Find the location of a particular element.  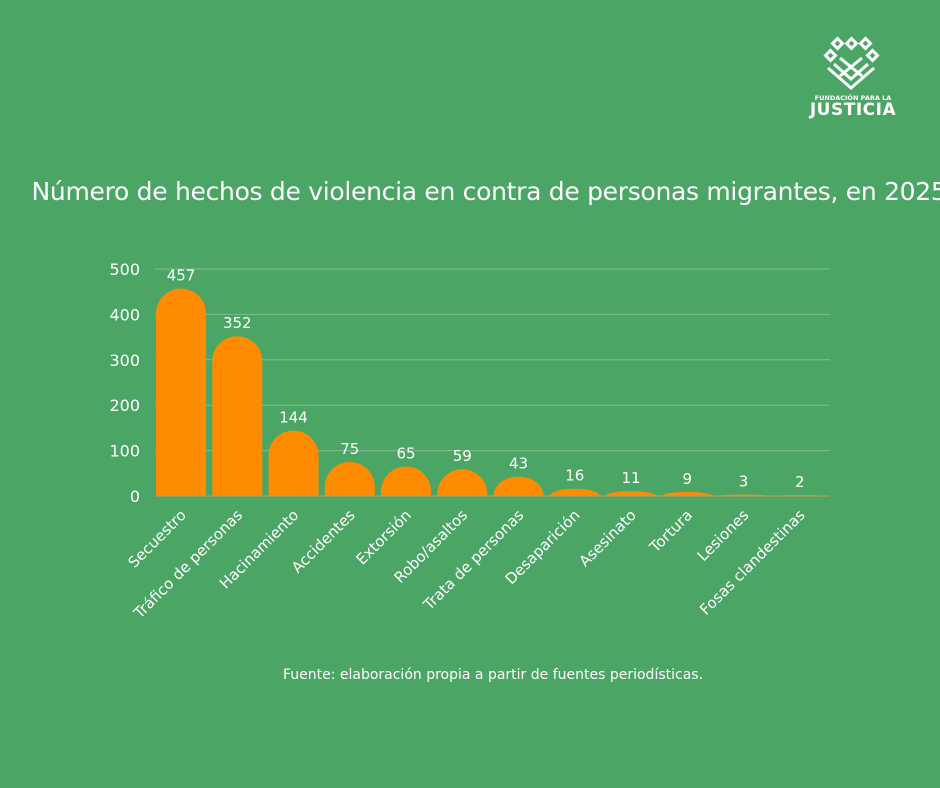

logo-text-line2: JUSTICIA is located at coordinates (853, 110).